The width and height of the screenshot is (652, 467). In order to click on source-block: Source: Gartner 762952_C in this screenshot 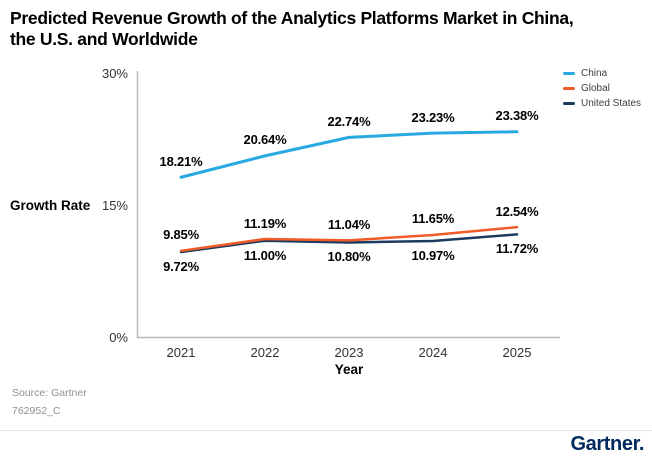, I will do `click(49, 402)`.